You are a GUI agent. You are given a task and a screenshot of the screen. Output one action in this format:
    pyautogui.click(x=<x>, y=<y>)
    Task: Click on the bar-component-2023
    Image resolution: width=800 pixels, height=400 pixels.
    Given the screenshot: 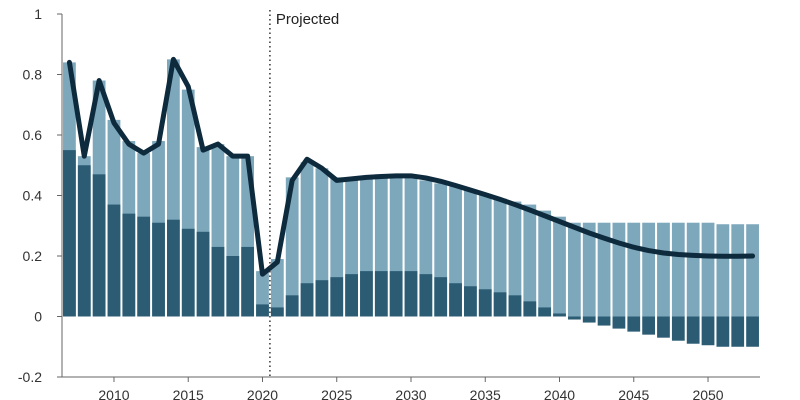 What is the action you would take?
    pyautogui.click(x=307, y=300)
    